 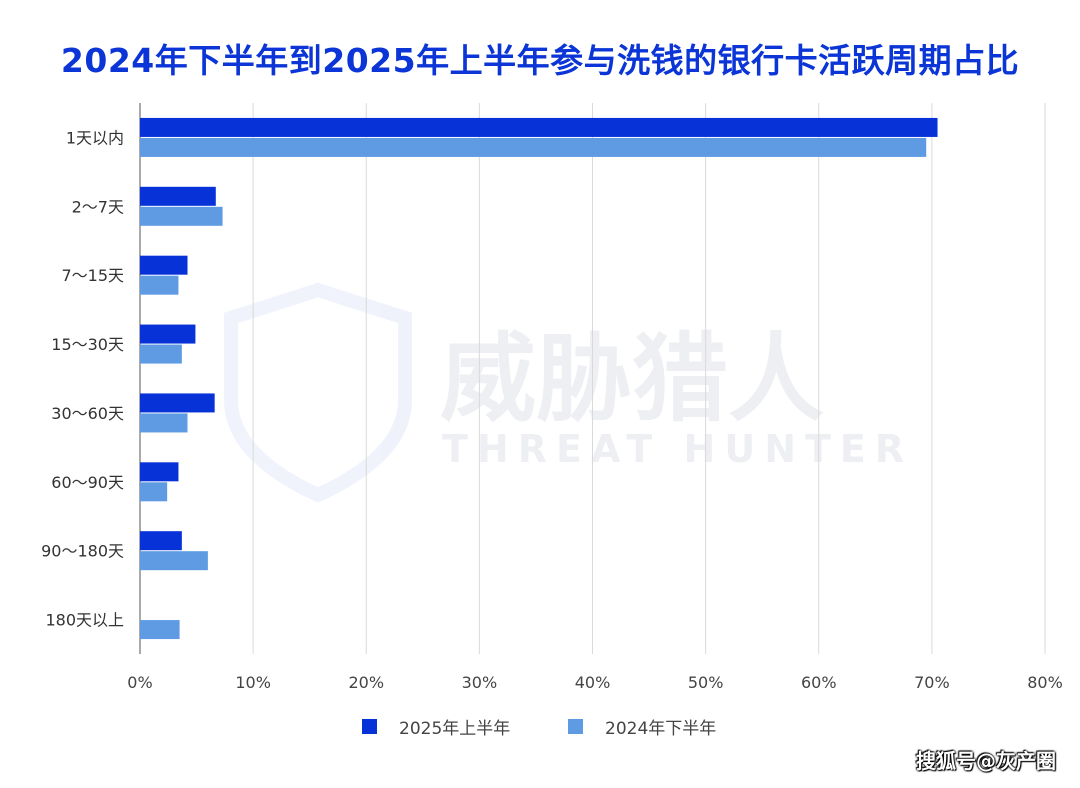 I want to click on x-tick-label: 0%, so click(x=139, y=682).